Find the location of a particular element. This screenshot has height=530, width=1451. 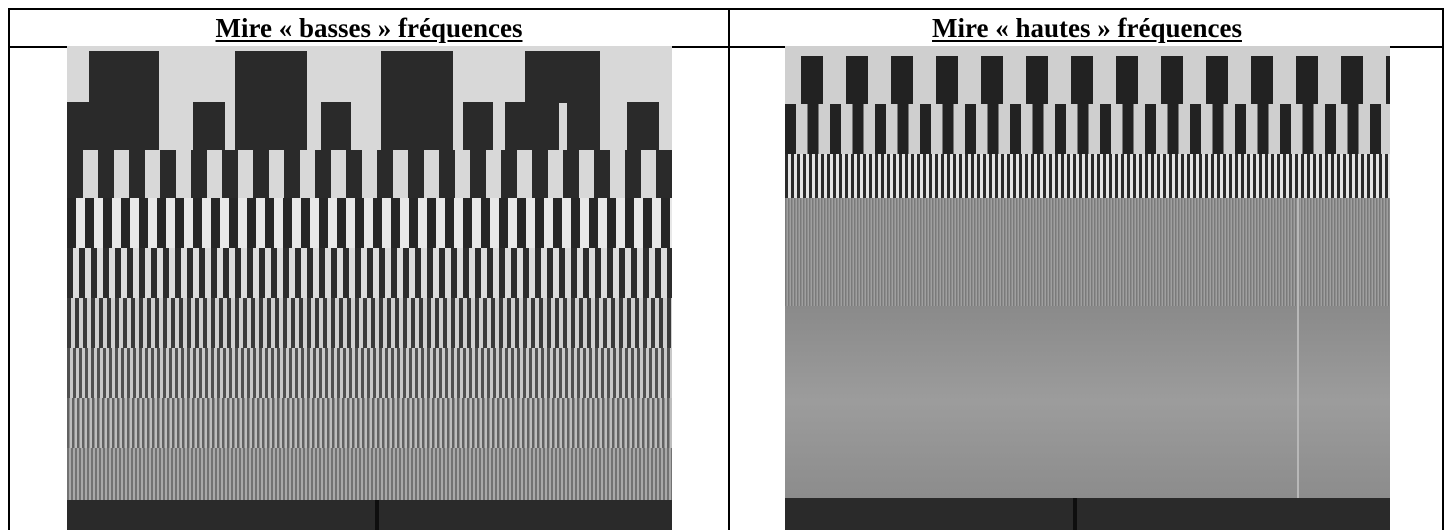

header-low-frequency-chart: Mire « basses » fréquences is located at coordinates (369, 27).